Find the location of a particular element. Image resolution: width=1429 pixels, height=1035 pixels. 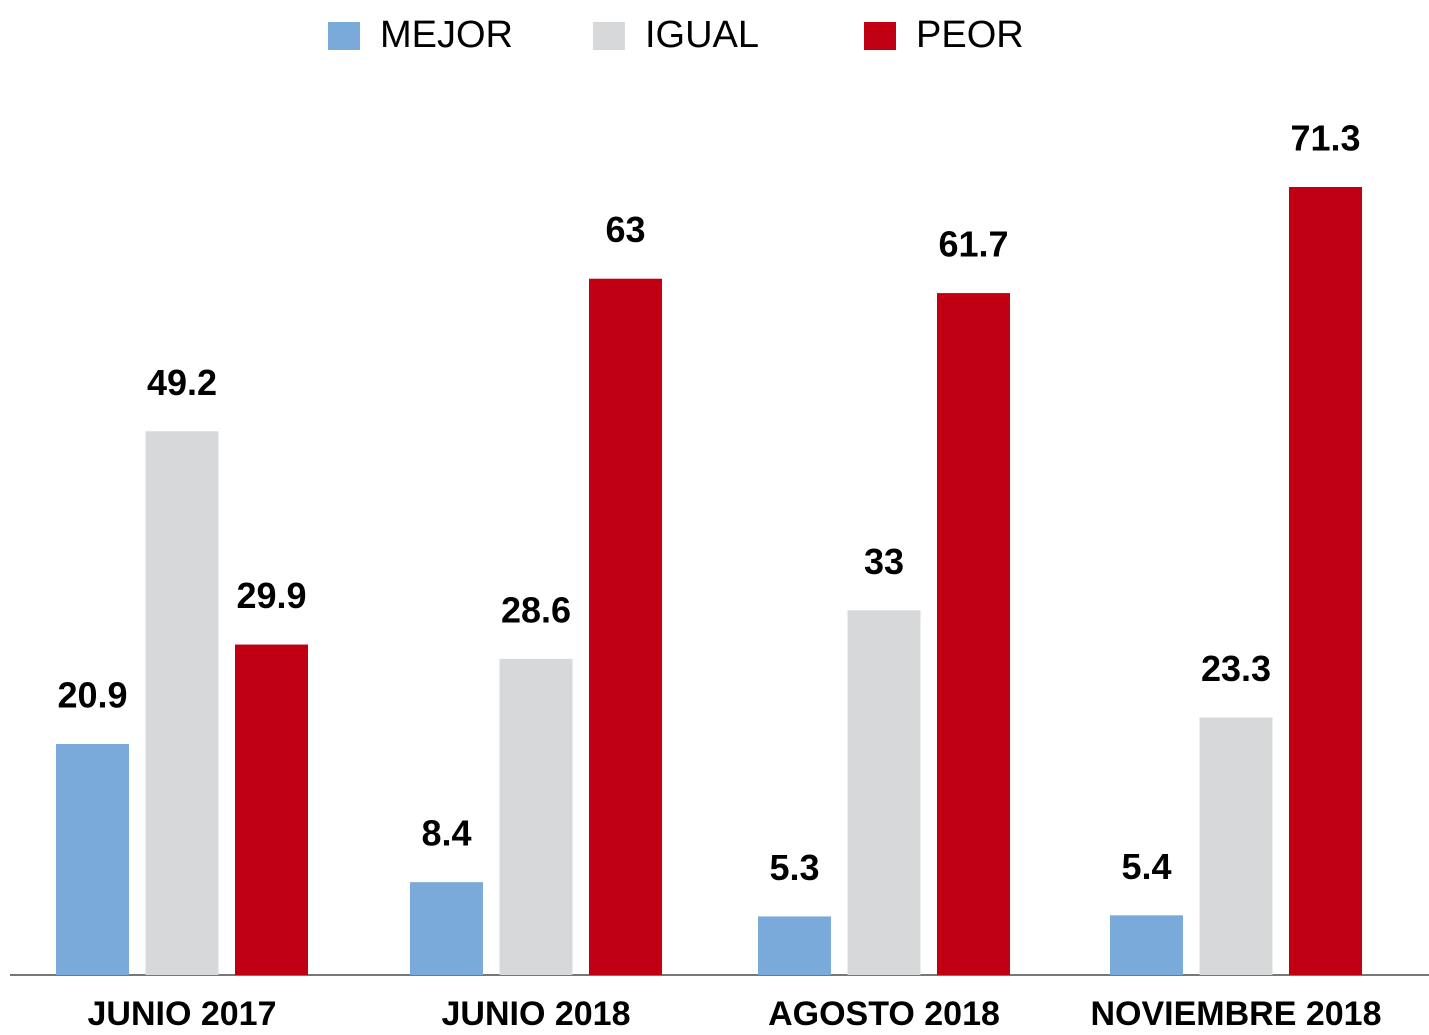

value-label: 5.3 is located at coordinates (794, 867).